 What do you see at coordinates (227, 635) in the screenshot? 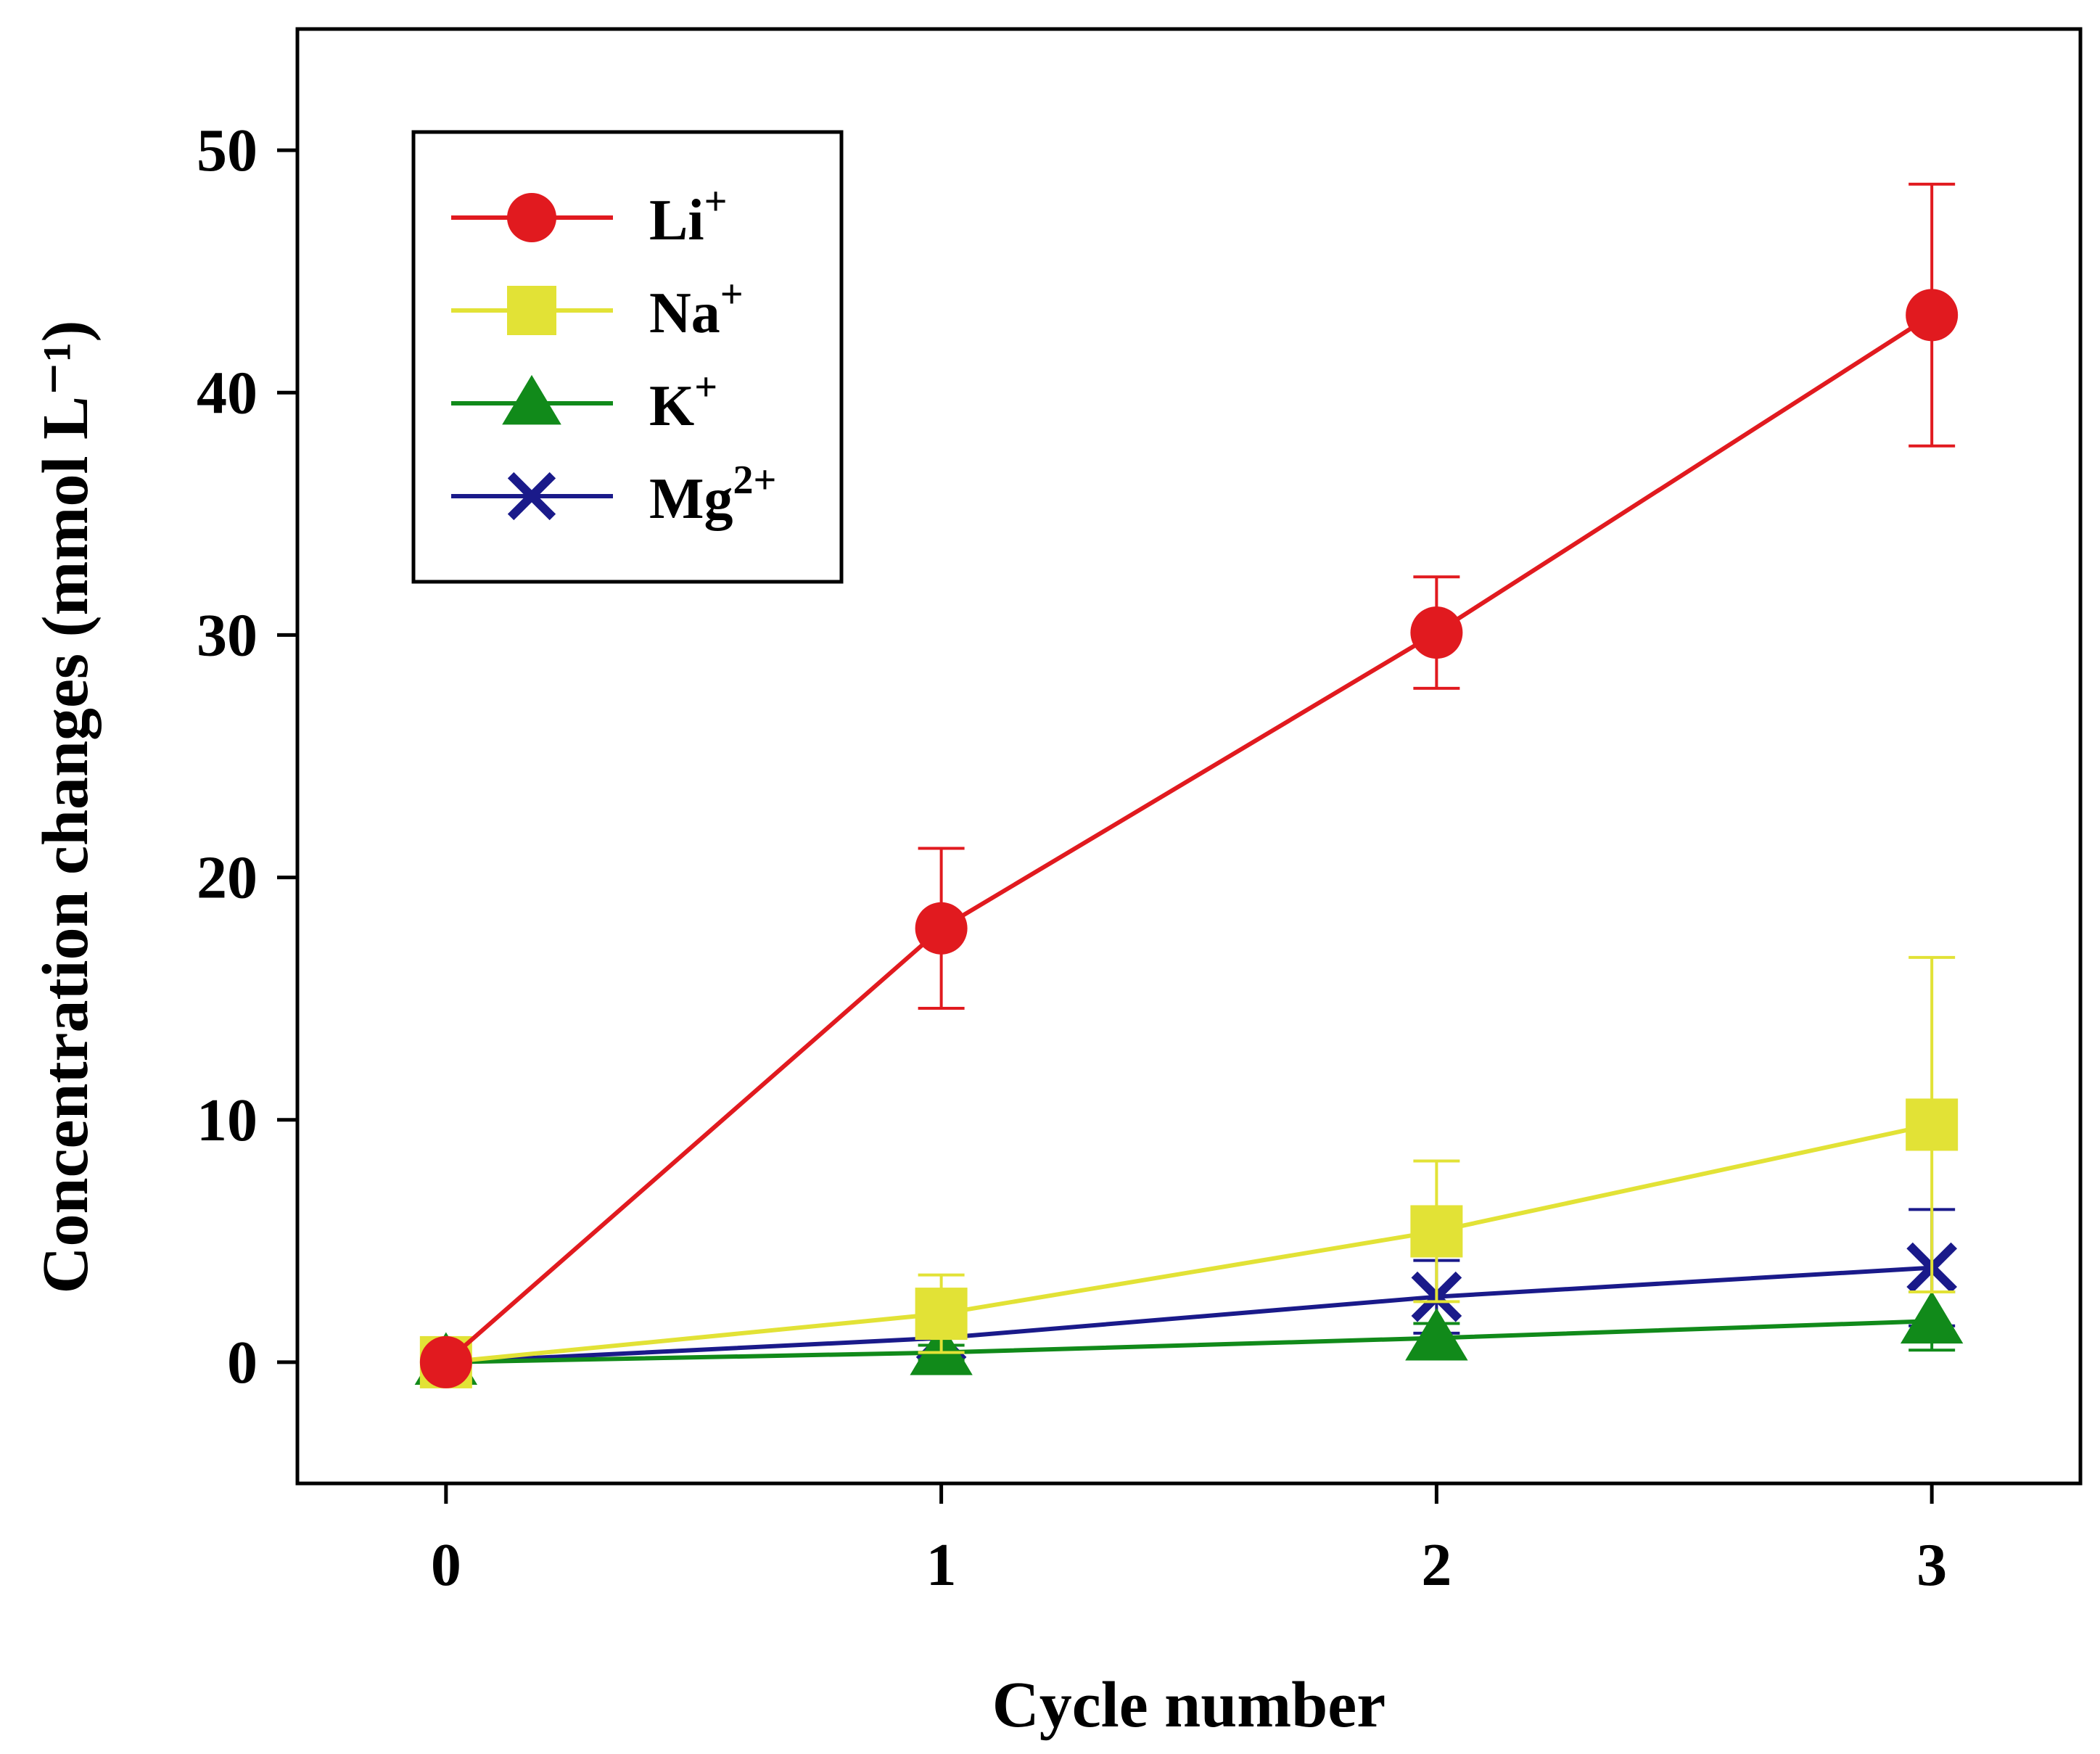
I see `y-tick-label: 30` at bounding box center [227, 635].